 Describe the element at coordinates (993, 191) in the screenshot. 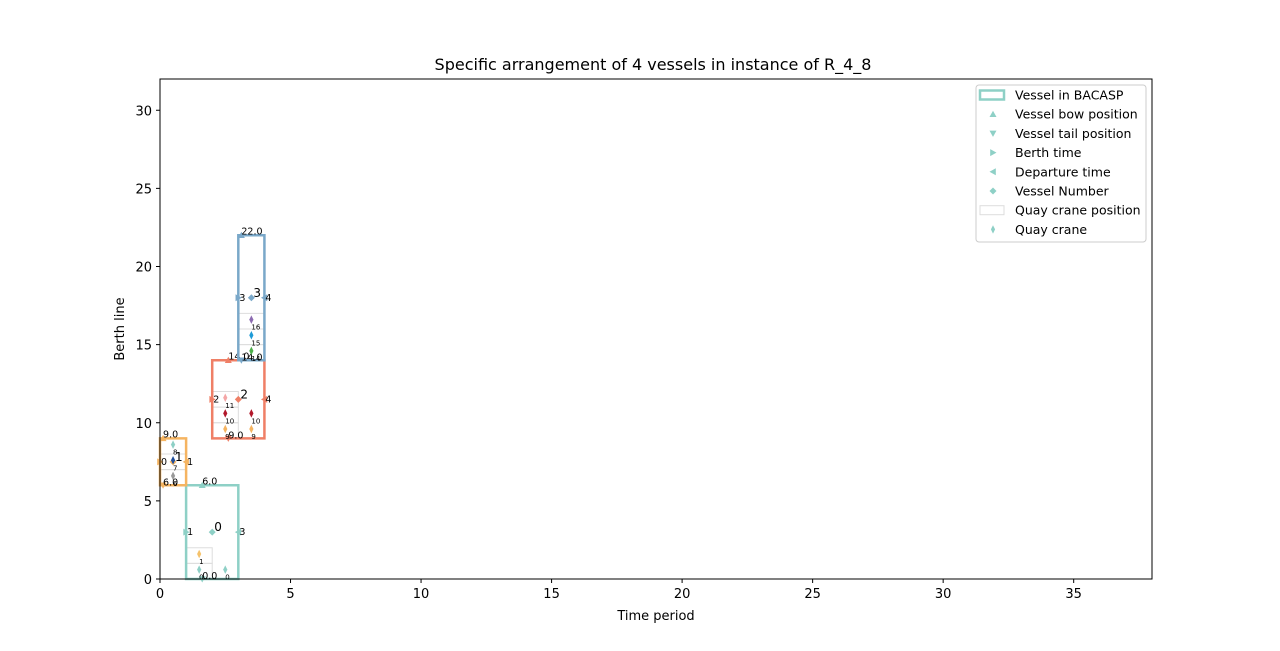

I see `legend-marker-diamond` at that location.